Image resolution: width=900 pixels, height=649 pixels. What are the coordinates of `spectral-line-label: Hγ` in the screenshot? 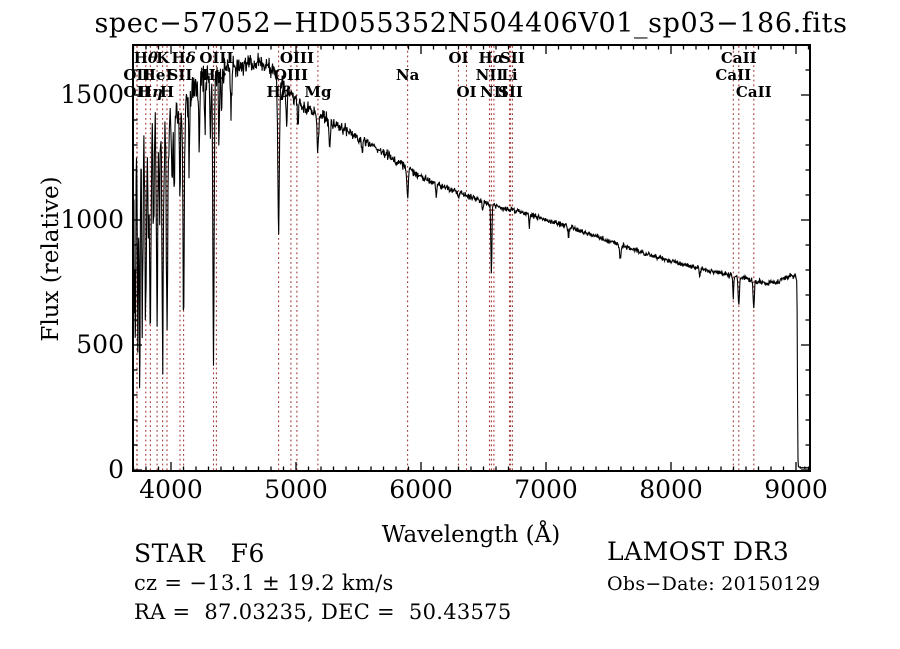 It's located at (213, 75).